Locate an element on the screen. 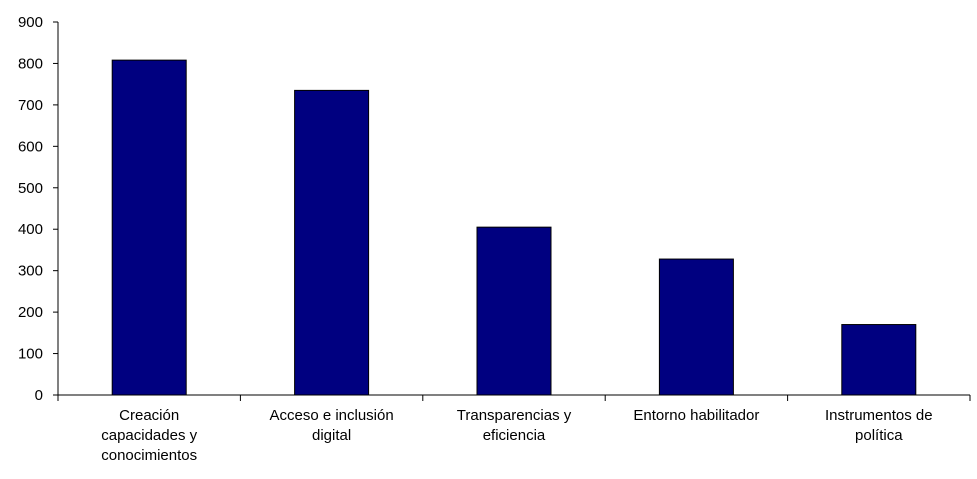 The height and width of the screenshot is (479, 977). x-tick-label: Instrumentos de política is located at coordinates (879, 426).